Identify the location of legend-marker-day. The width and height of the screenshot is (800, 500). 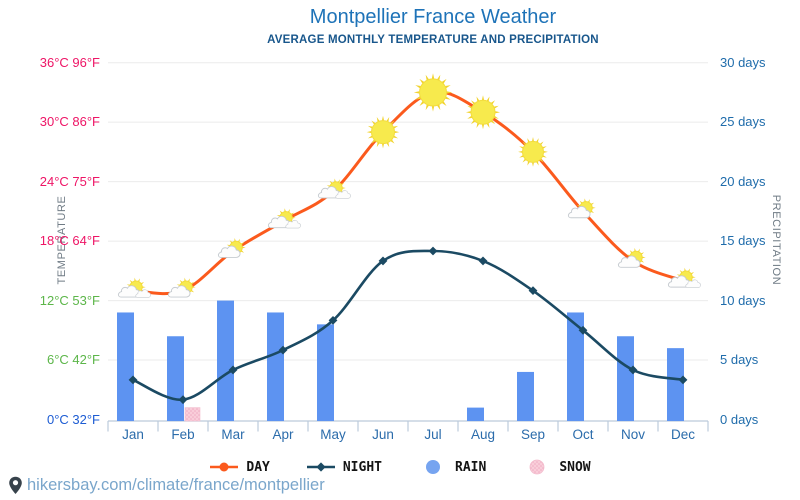
(224, 467).